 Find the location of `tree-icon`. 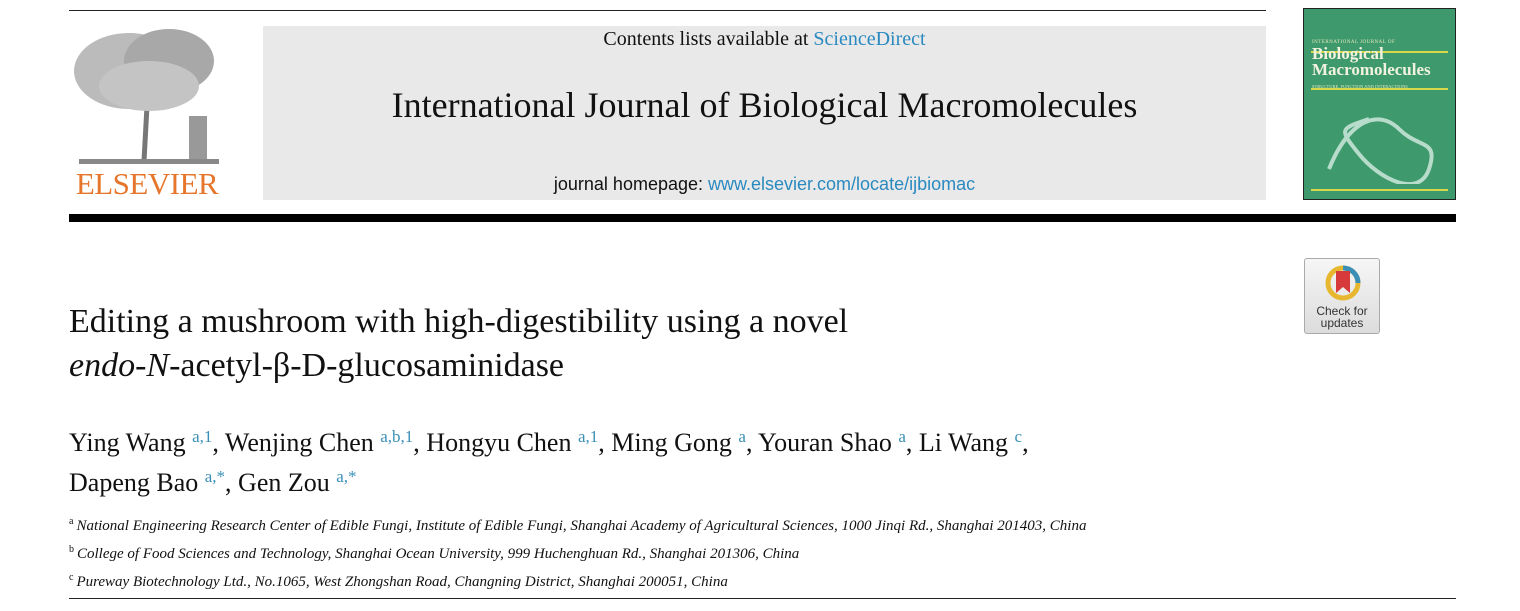

tree-icon is located at coordinates (146, 96).